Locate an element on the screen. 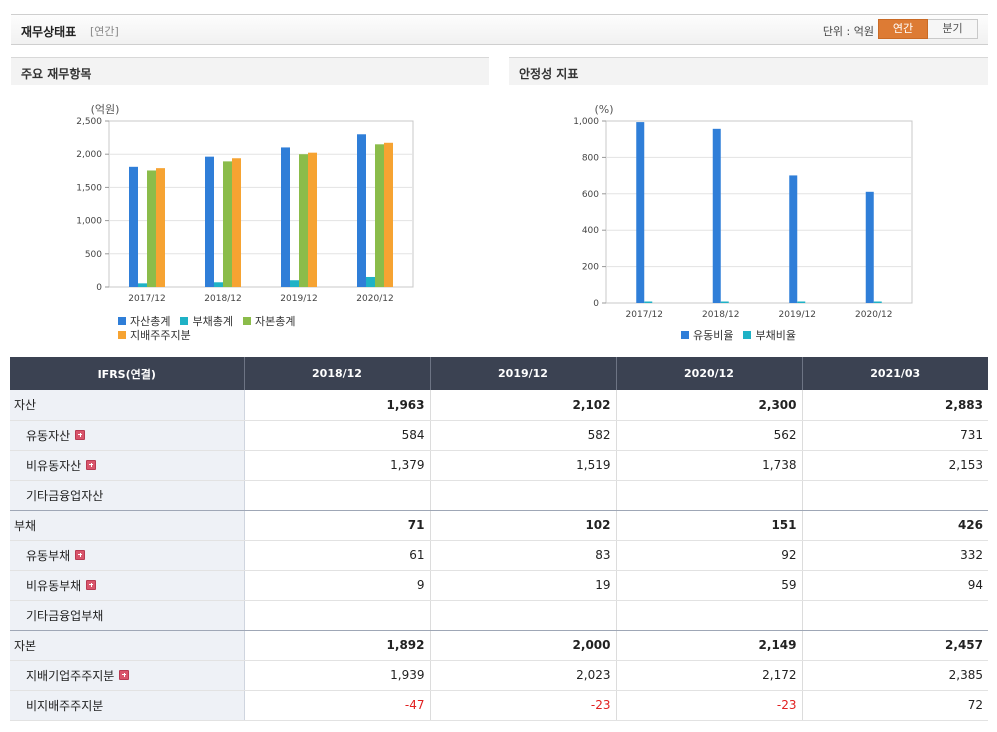 The image size is (997, 732). y-axis-label: (억원) is located at coordinates (105, 109).